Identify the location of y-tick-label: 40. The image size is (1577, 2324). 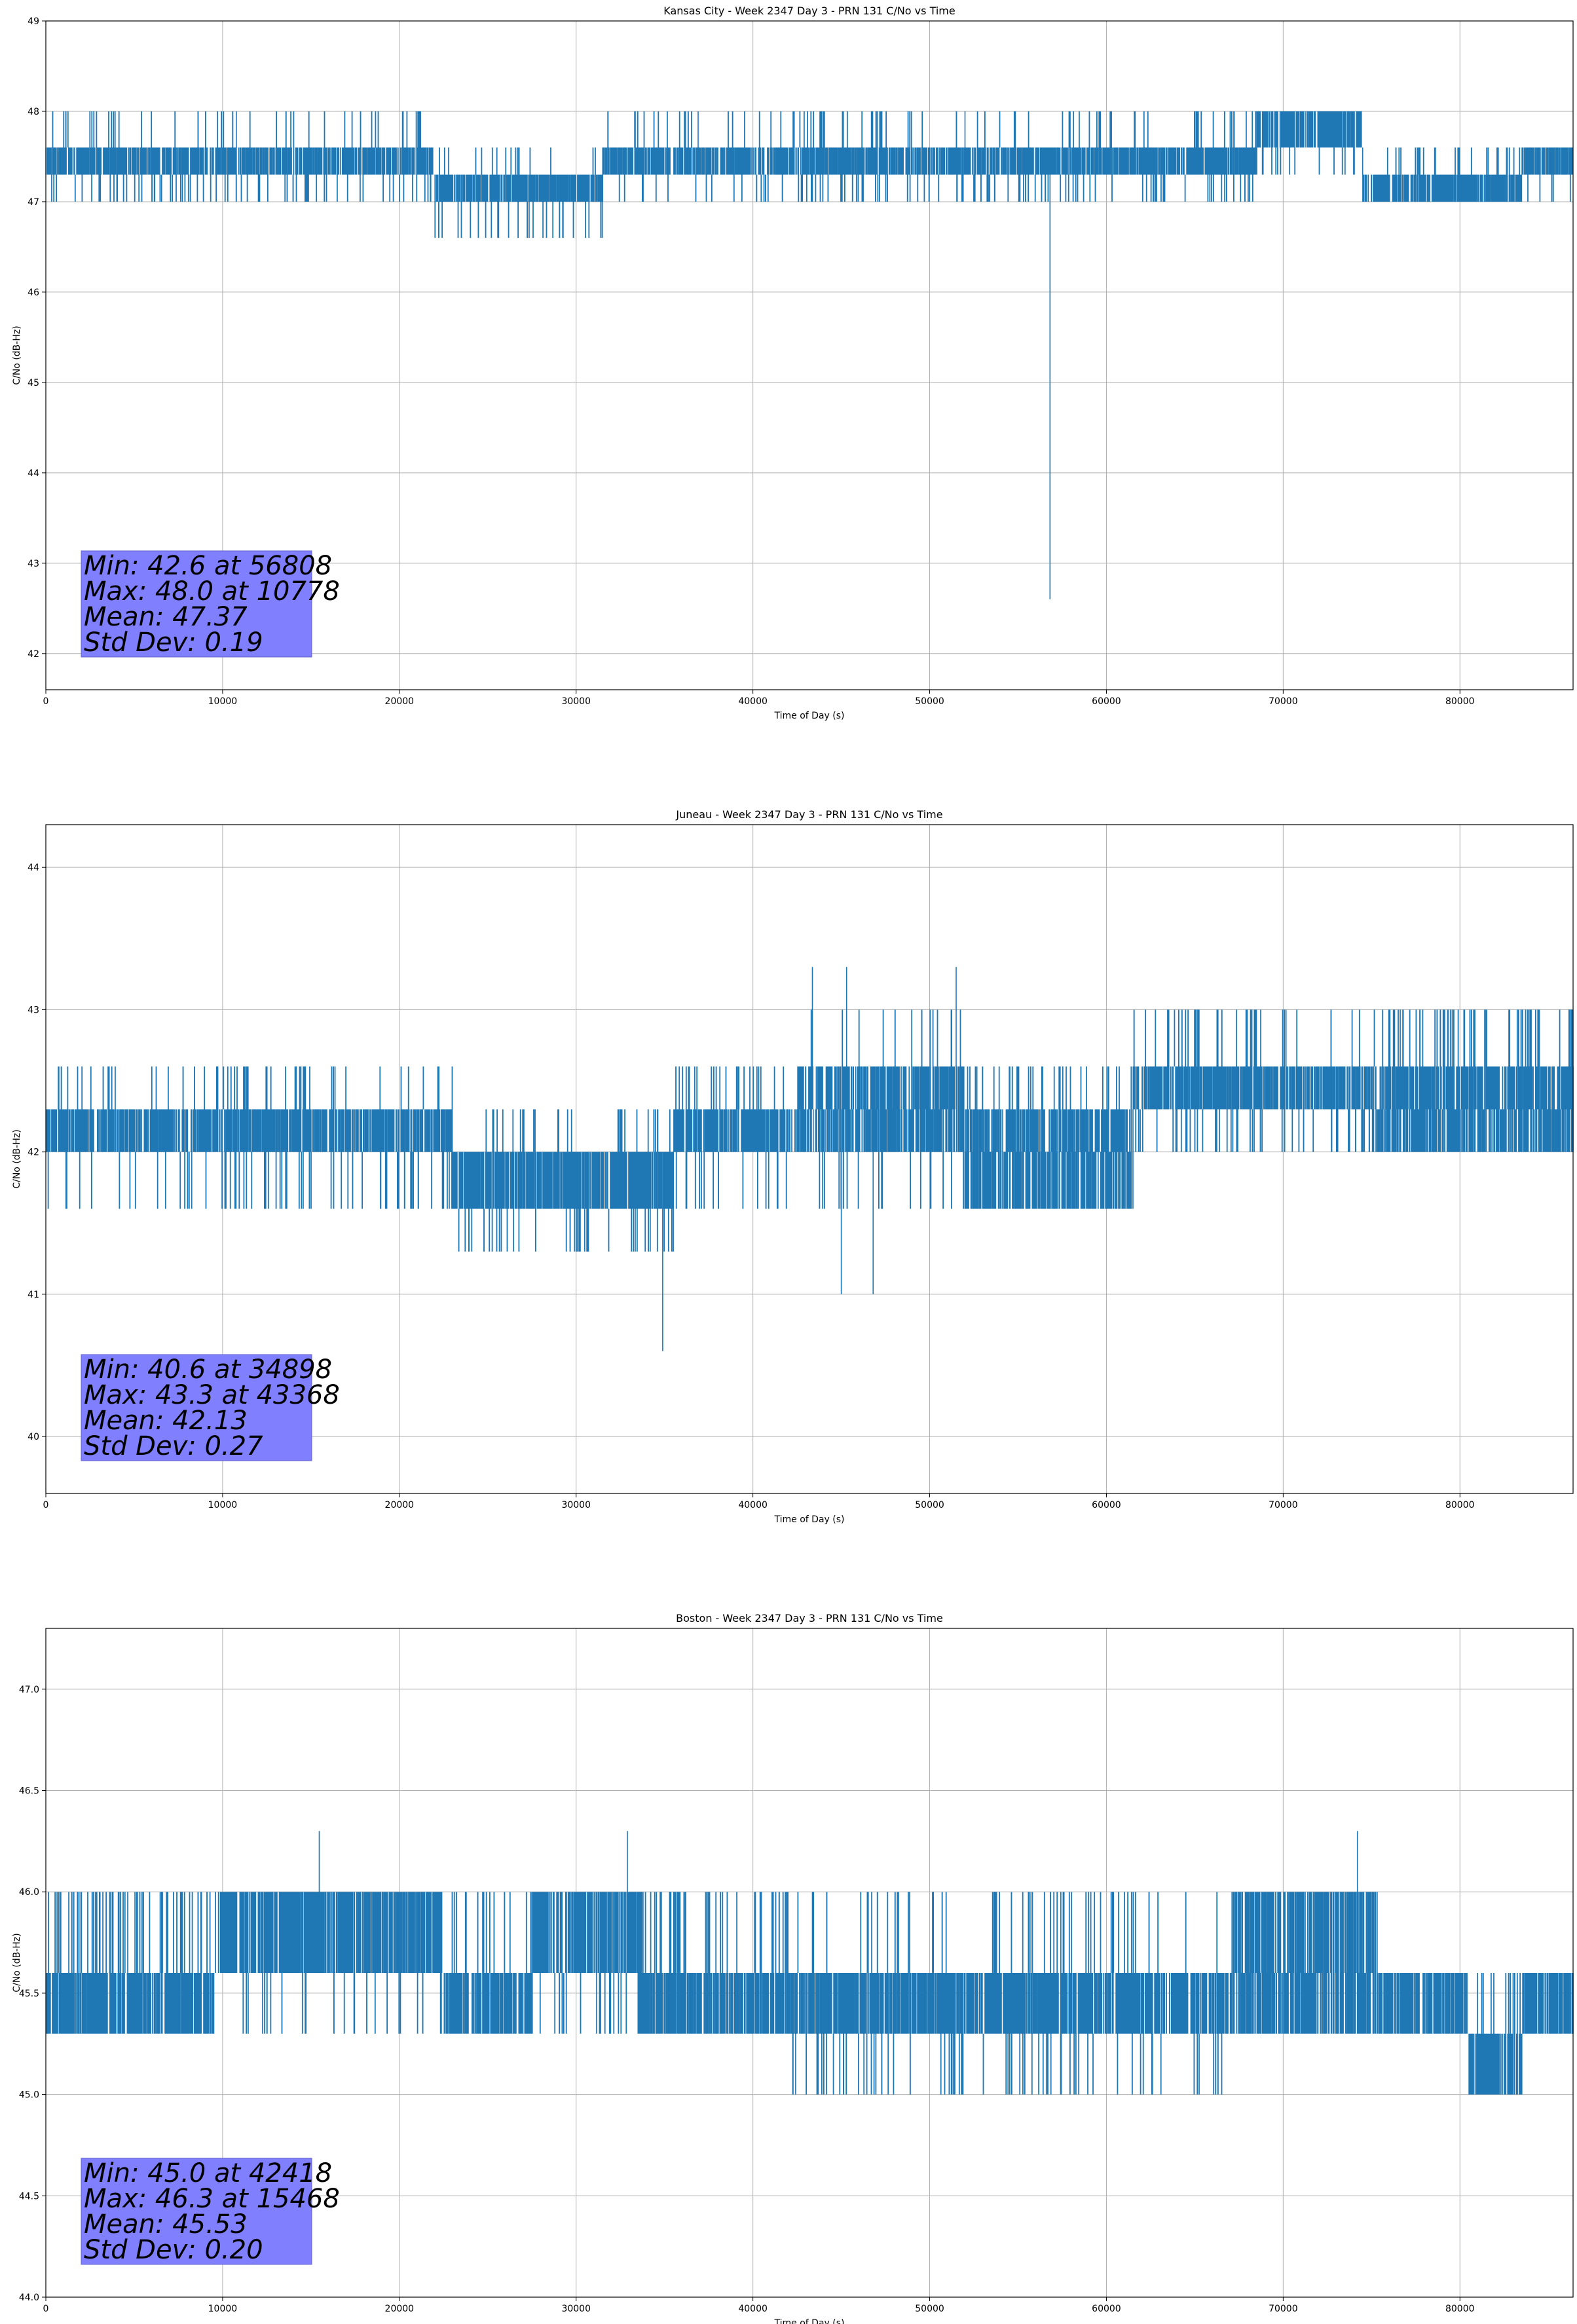
(33, 1437).